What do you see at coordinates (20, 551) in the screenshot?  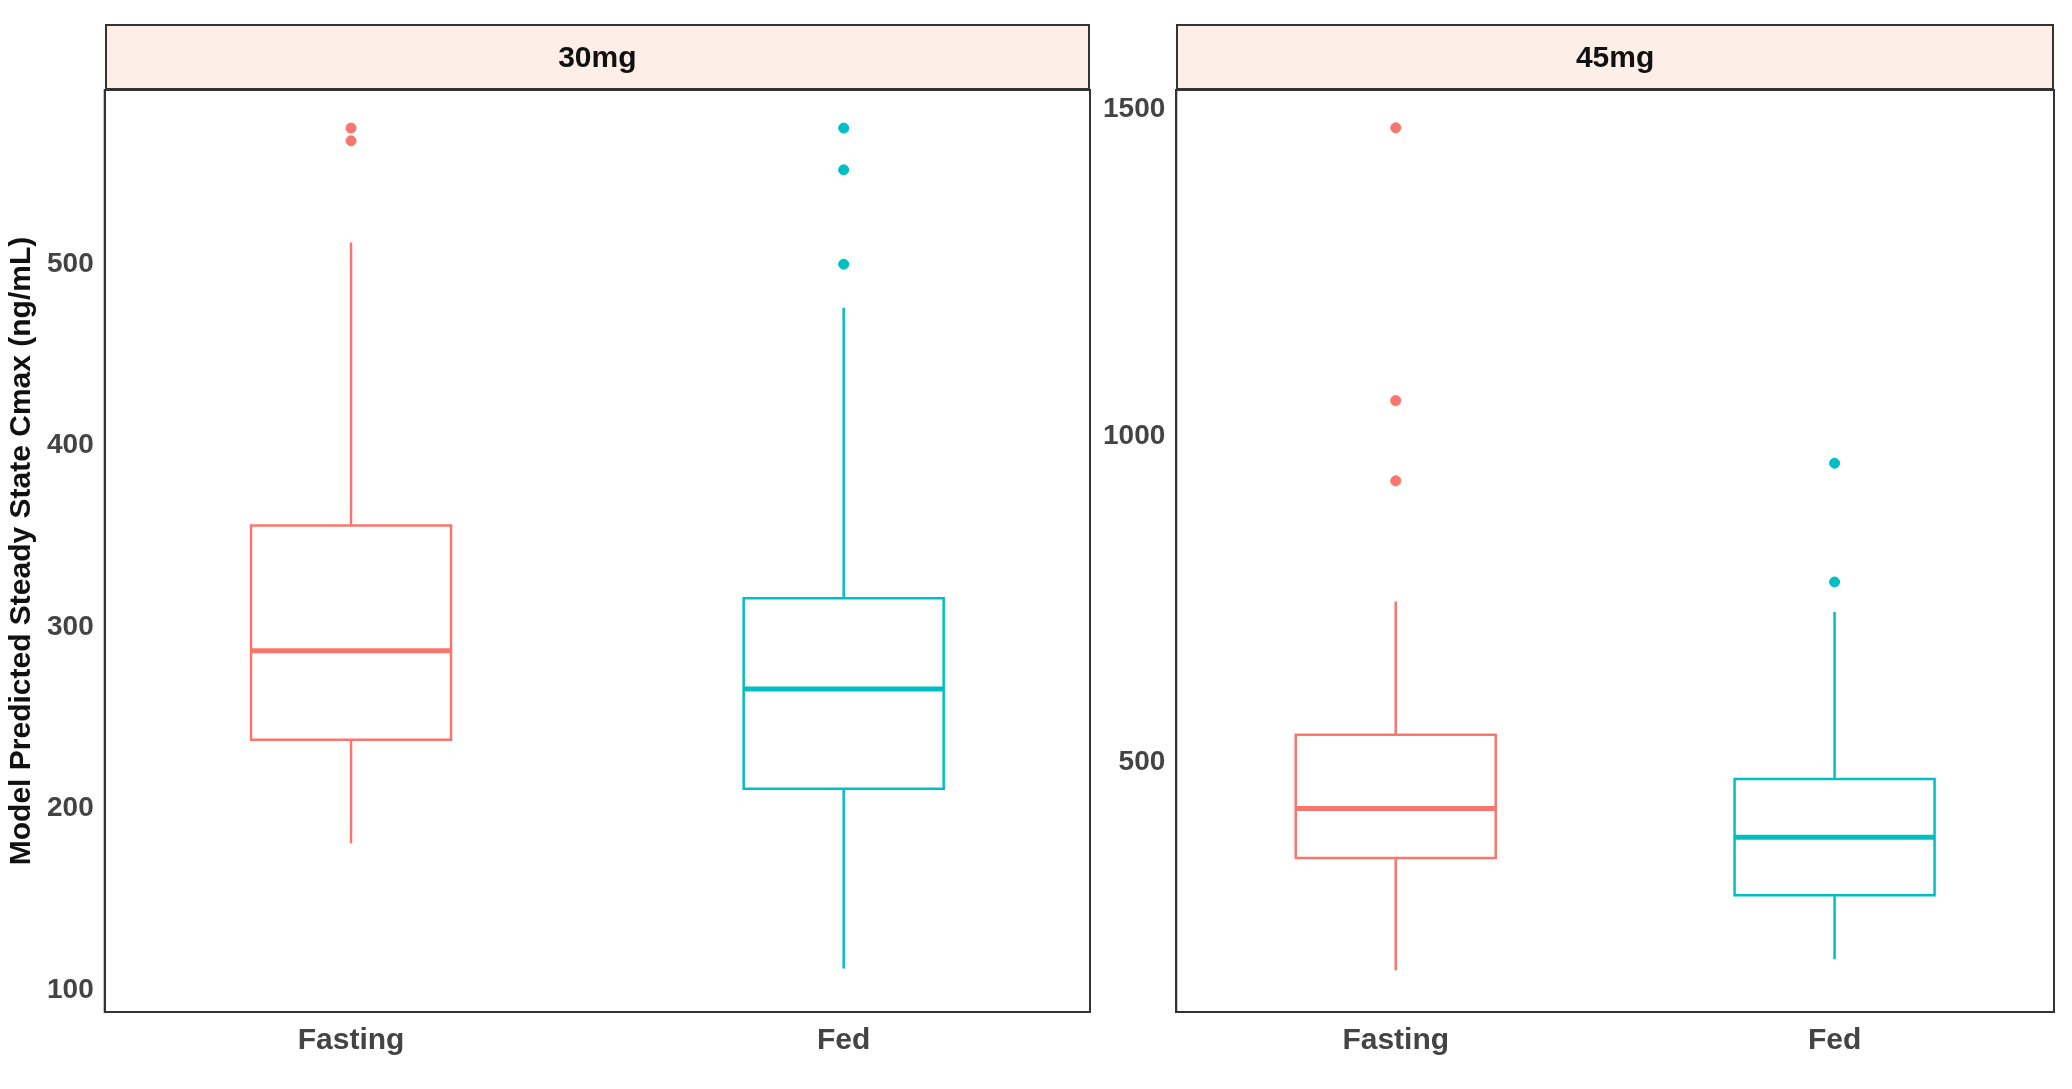 I see `y-axis-title: Model Predicted Steady State Cmax (ng/mL)` at bounding box center [20, 551].